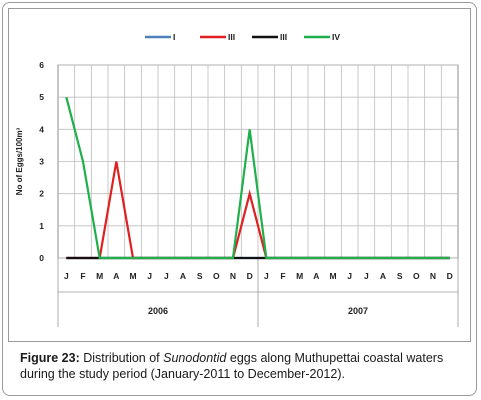 The image size is (481, 400). Describe the element at coordinates (258, 292) in the screenshot. I see `year-labels: 2006 2007` at that location.